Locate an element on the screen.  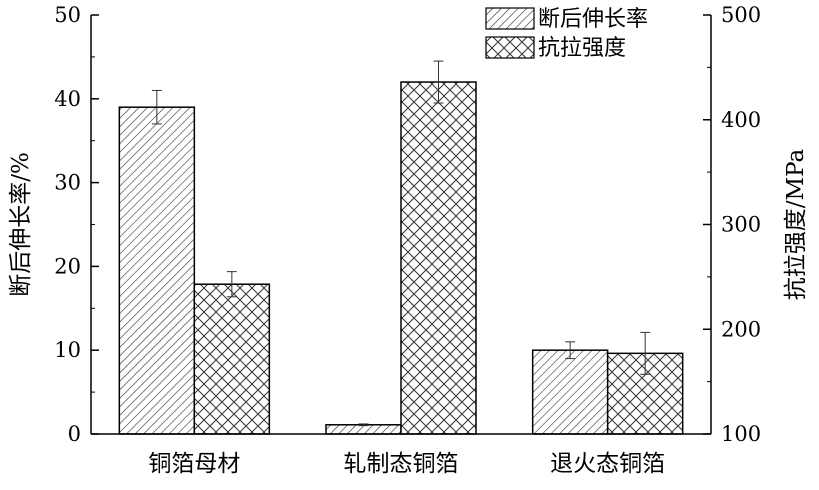
category-labels: 铜箔母材 轧制态铜箔 退火态铜箔 is located at coordinates (406, 464).